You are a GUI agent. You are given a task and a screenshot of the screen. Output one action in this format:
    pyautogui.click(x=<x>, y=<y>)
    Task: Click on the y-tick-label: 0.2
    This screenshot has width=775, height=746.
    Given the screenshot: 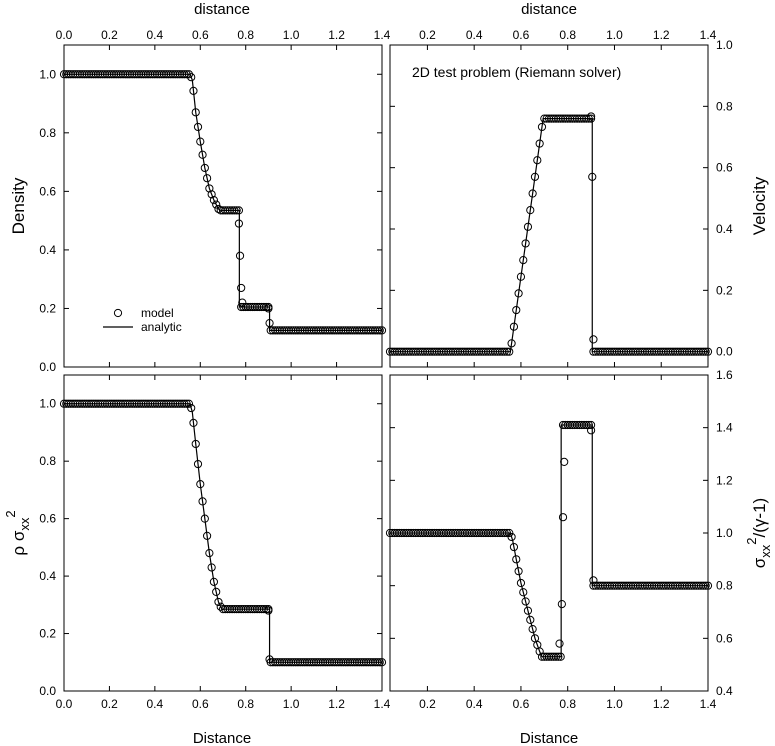 What is the action you would take?
    pyautogui.click(x=724, y=290)
    